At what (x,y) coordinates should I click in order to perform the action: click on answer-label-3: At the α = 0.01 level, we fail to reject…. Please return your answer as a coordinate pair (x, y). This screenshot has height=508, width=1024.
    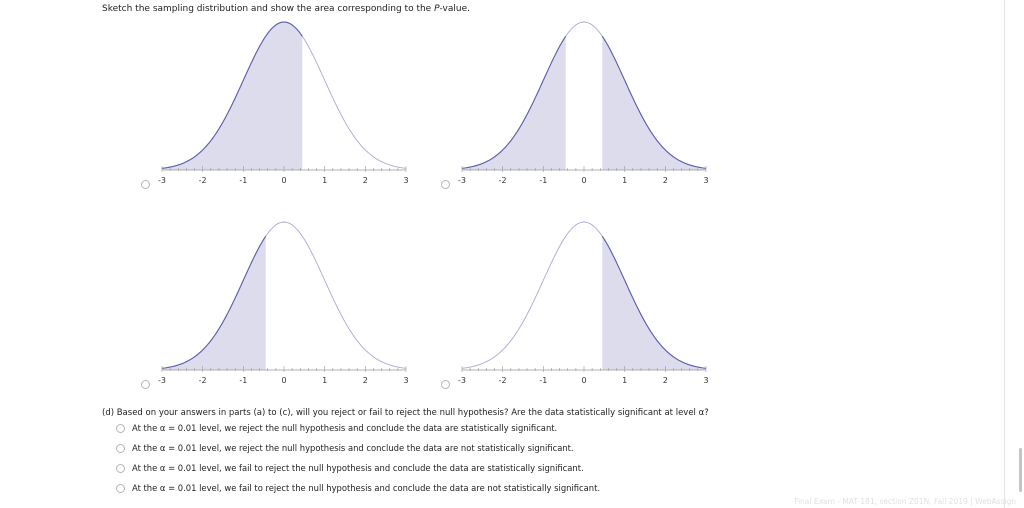
    Looking at the image, I should click on (358, 468).